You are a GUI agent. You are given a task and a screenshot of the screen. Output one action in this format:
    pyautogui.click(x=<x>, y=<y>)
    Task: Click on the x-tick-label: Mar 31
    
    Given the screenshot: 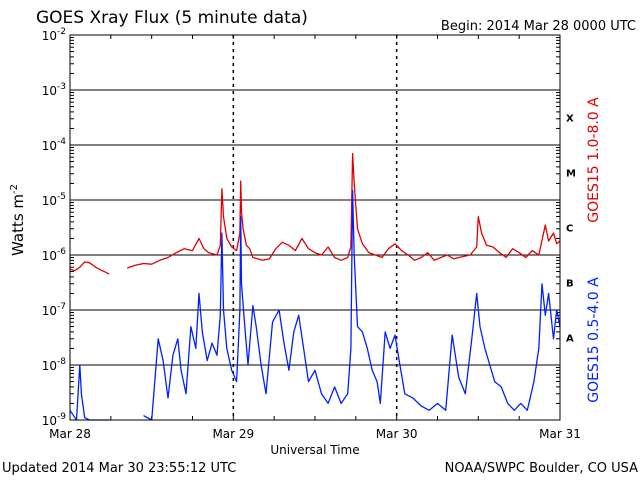 What is the action you would take?
    pyautogui.click(x=560, y=434)
    